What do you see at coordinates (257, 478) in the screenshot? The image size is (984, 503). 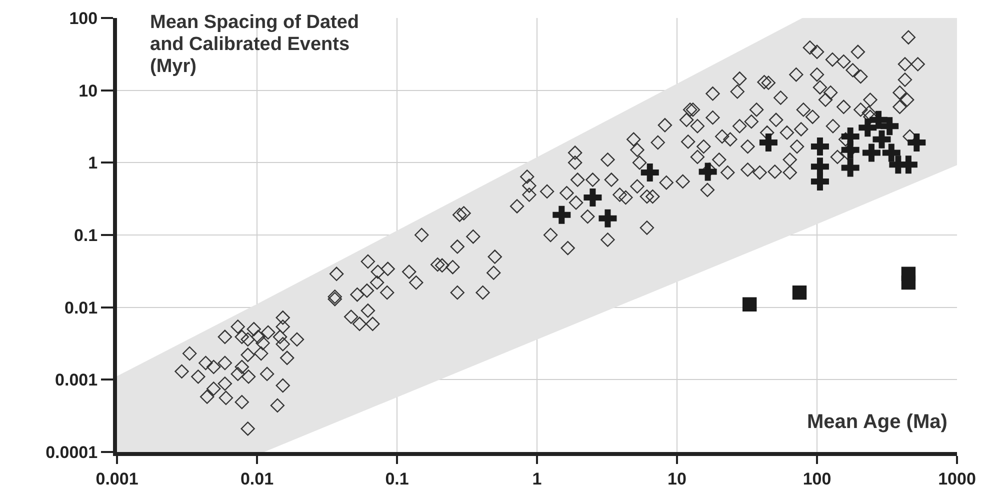 I see `x-tick-label: 0.01` at bounding box center [257, 478].